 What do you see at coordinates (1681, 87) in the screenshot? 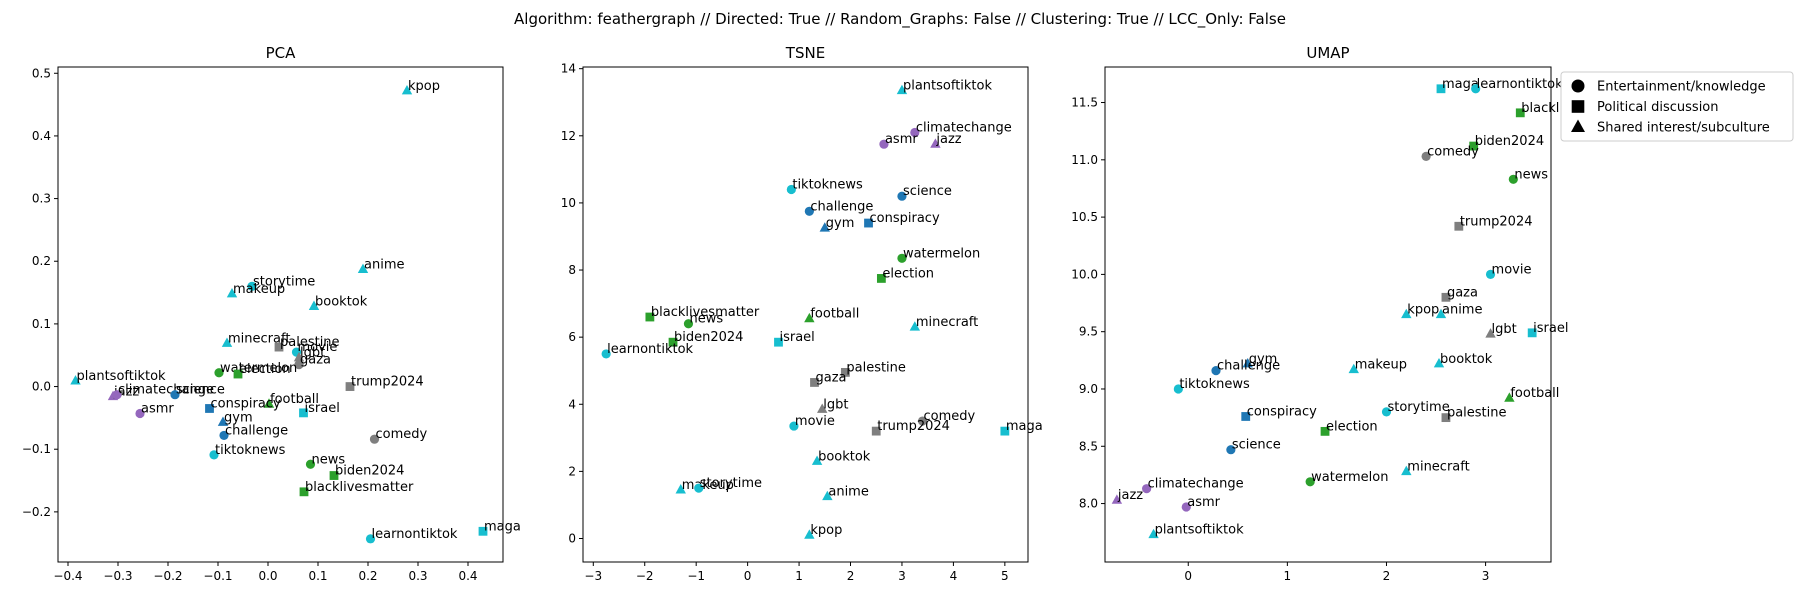
I see `legend-label: Entertainment/knowledge` at bounding box center [1681, 87].